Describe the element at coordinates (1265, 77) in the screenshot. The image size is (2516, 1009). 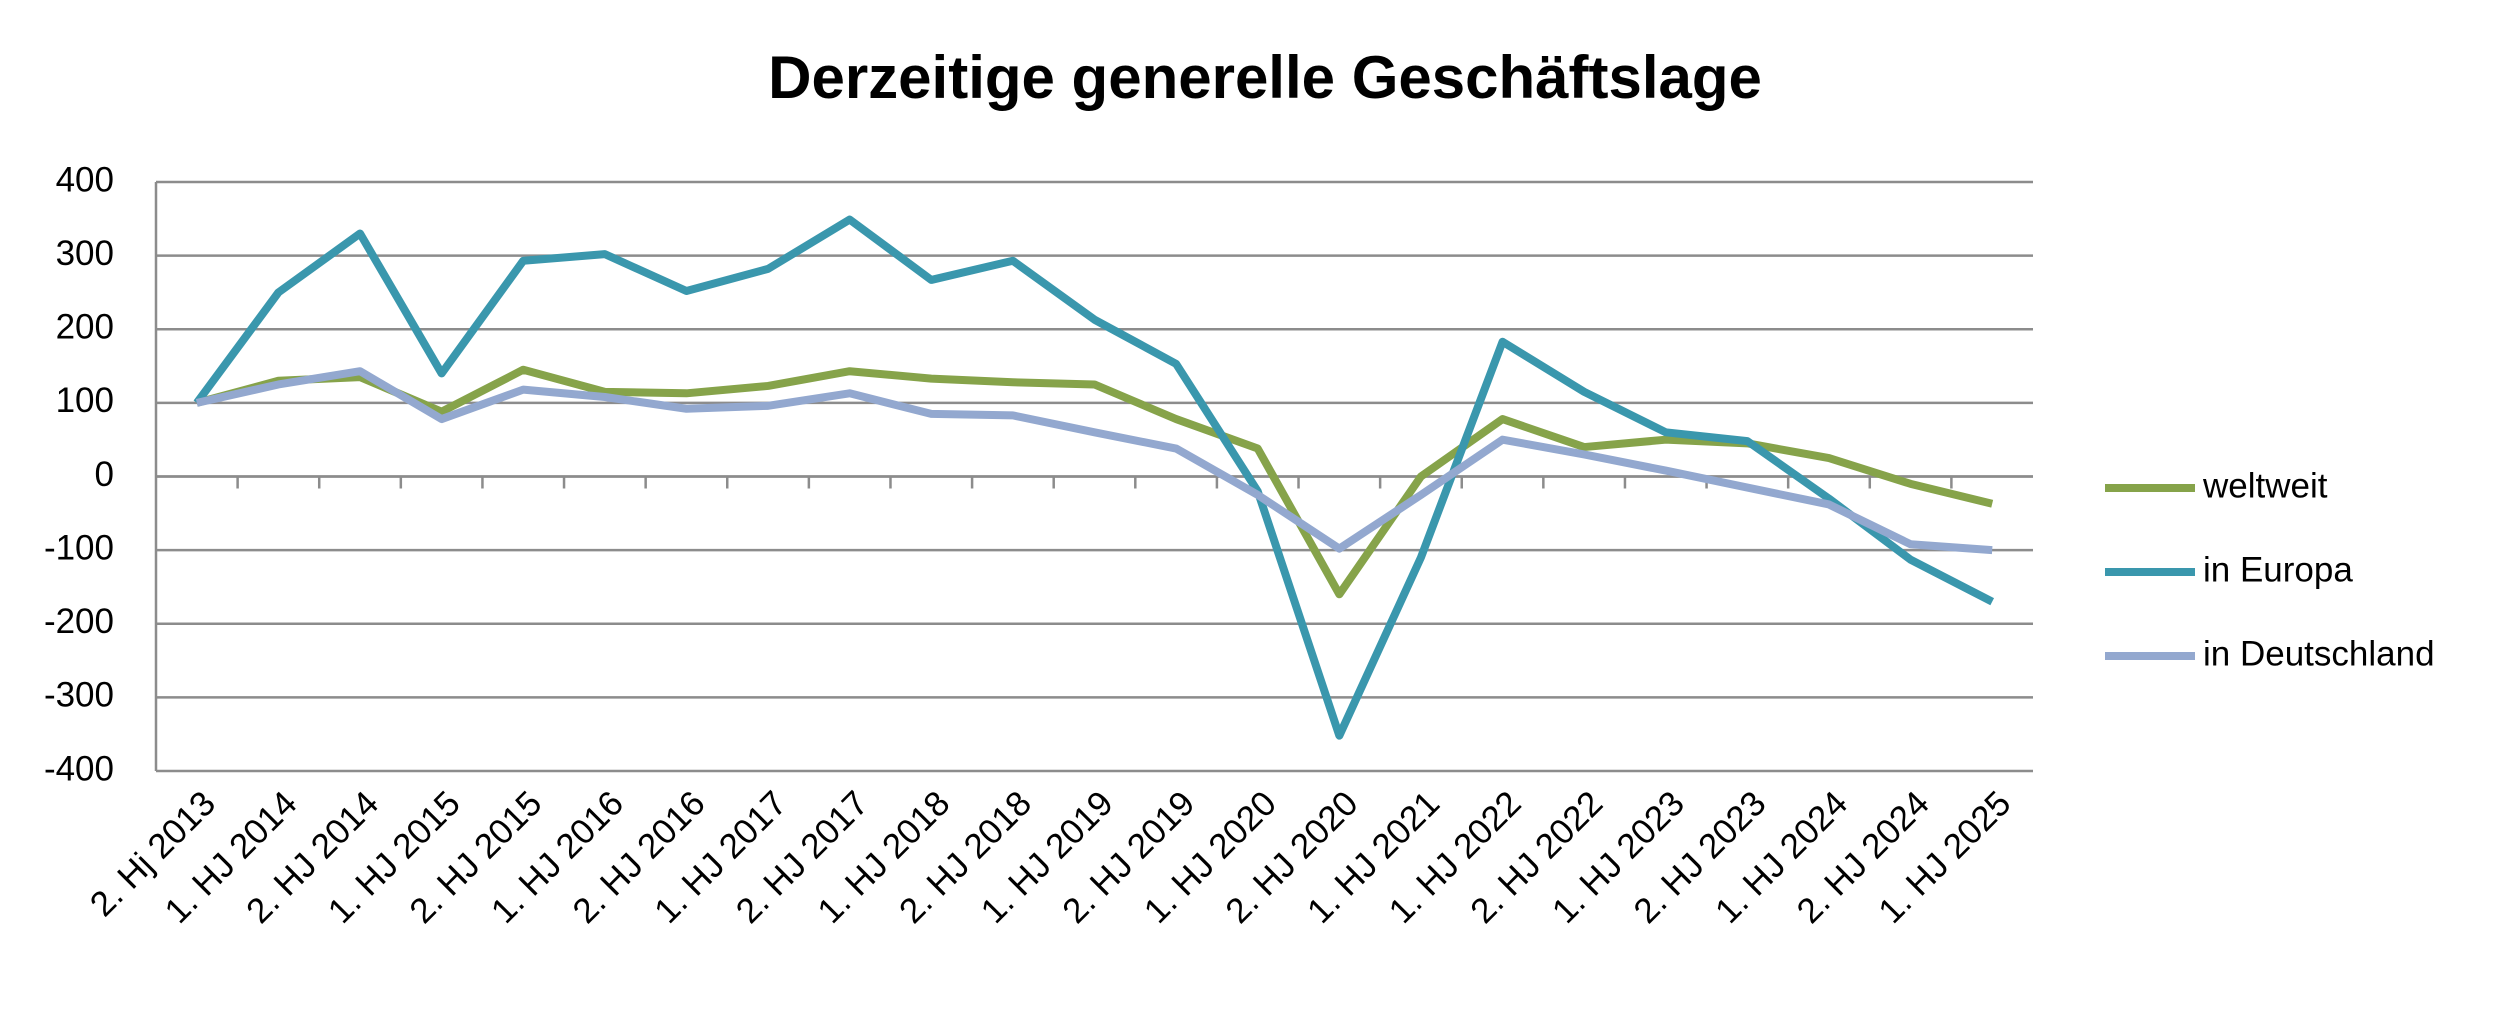
I see `chart-title: Derzeitige generelle Geschäftslage` at that location.